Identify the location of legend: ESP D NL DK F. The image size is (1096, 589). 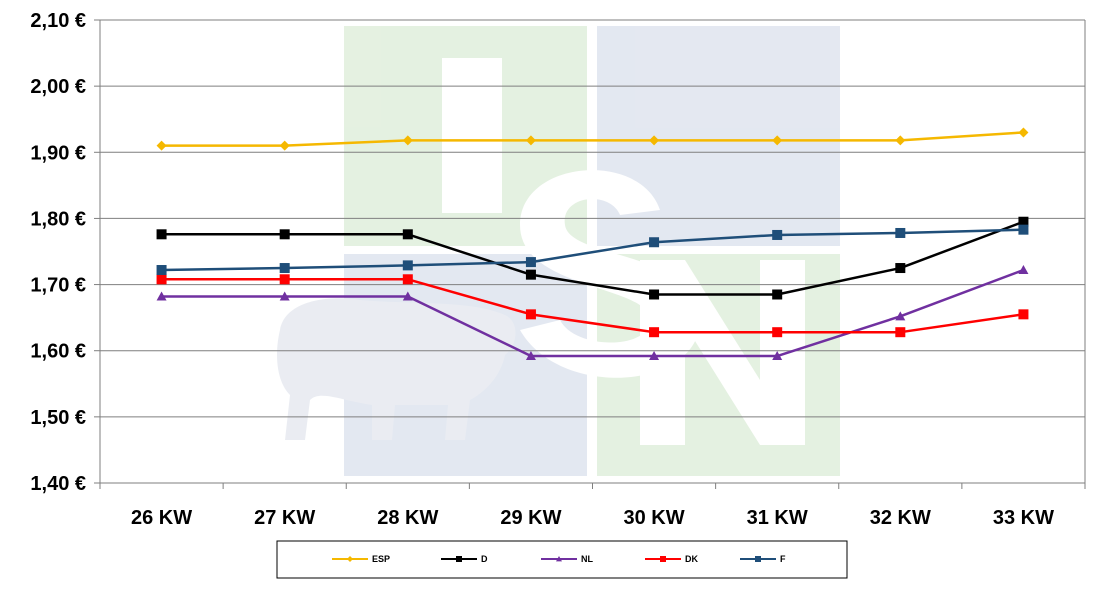
(562, 559).